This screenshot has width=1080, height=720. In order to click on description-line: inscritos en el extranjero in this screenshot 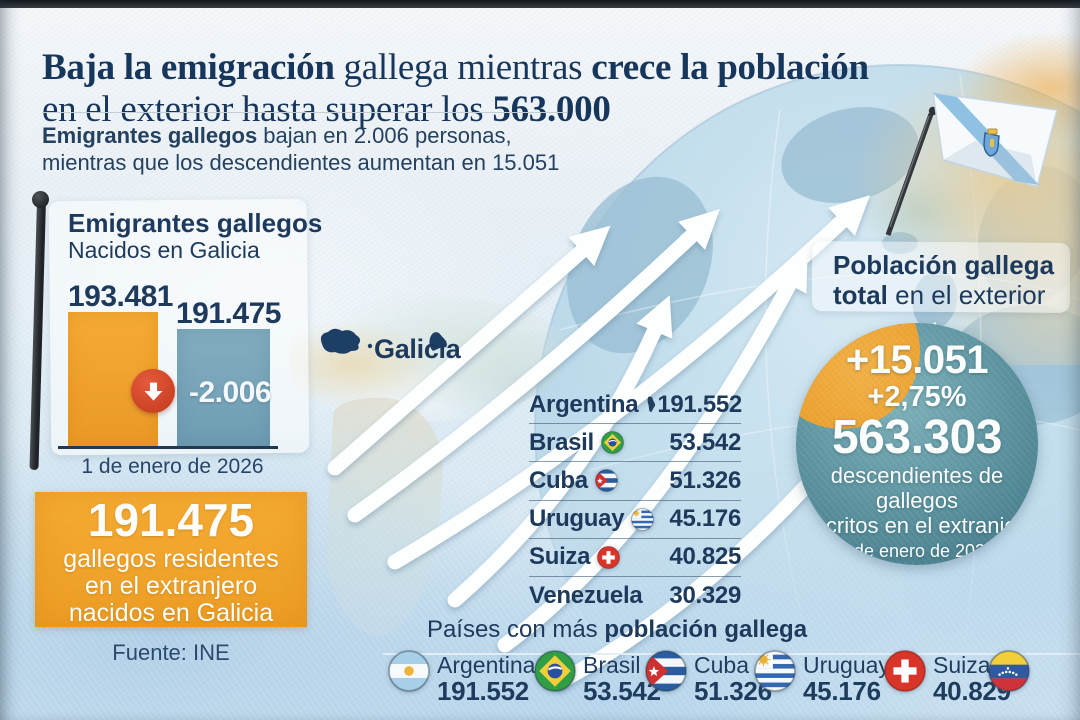, I will do `click(917, 525)`.